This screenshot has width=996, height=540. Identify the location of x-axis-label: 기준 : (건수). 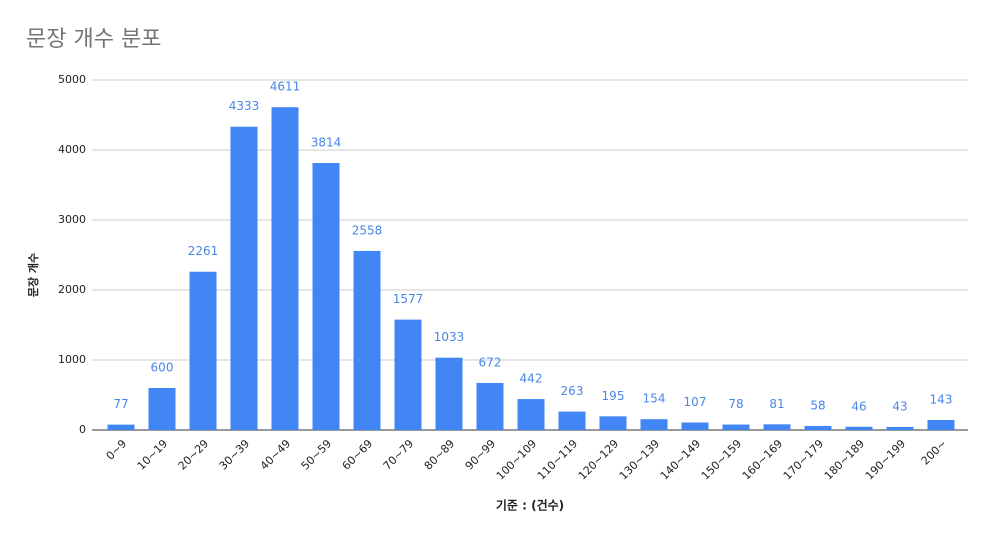
(530, 505).